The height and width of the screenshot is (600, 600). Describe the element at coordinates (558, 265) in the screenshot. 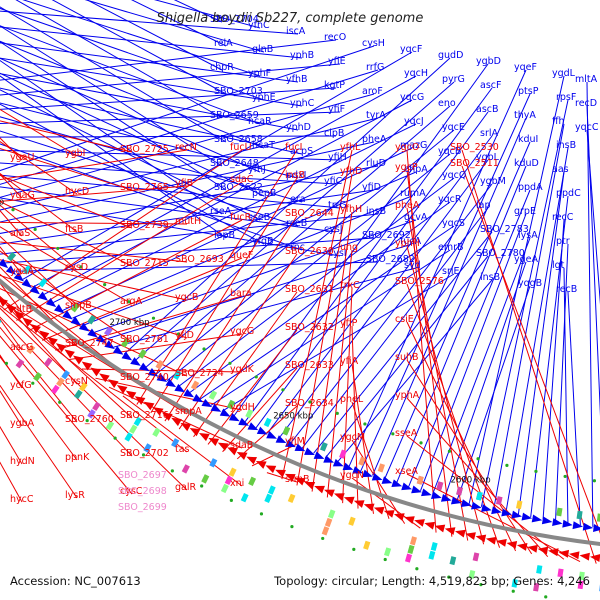

I see `gene-label: lgt` at that location.